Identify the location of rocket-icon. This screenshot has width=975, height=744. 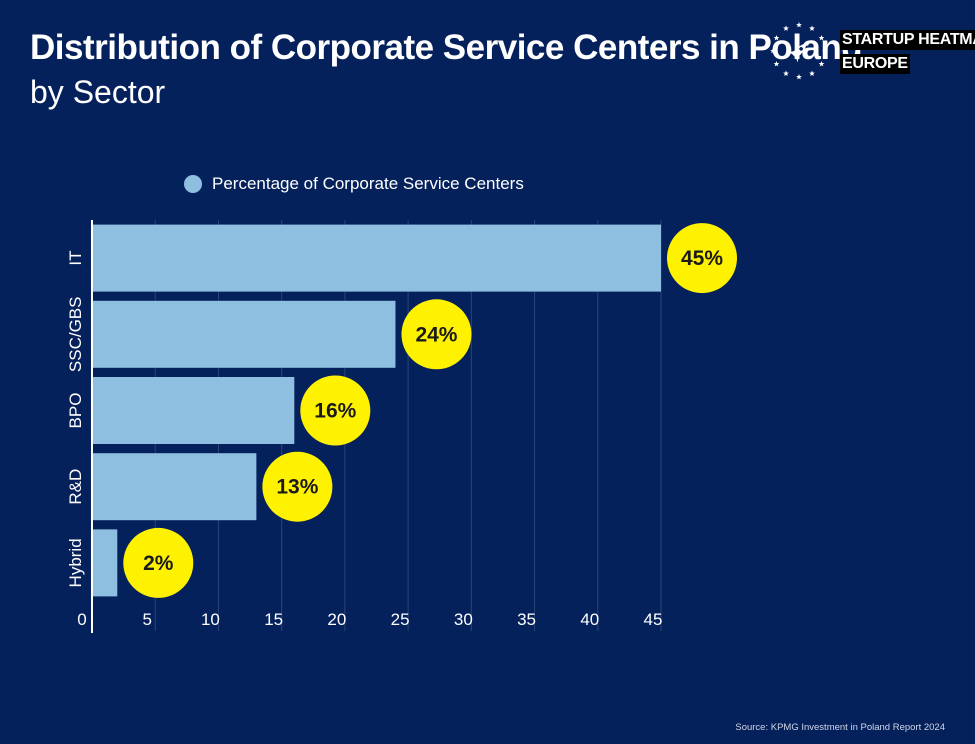
(799, 51).